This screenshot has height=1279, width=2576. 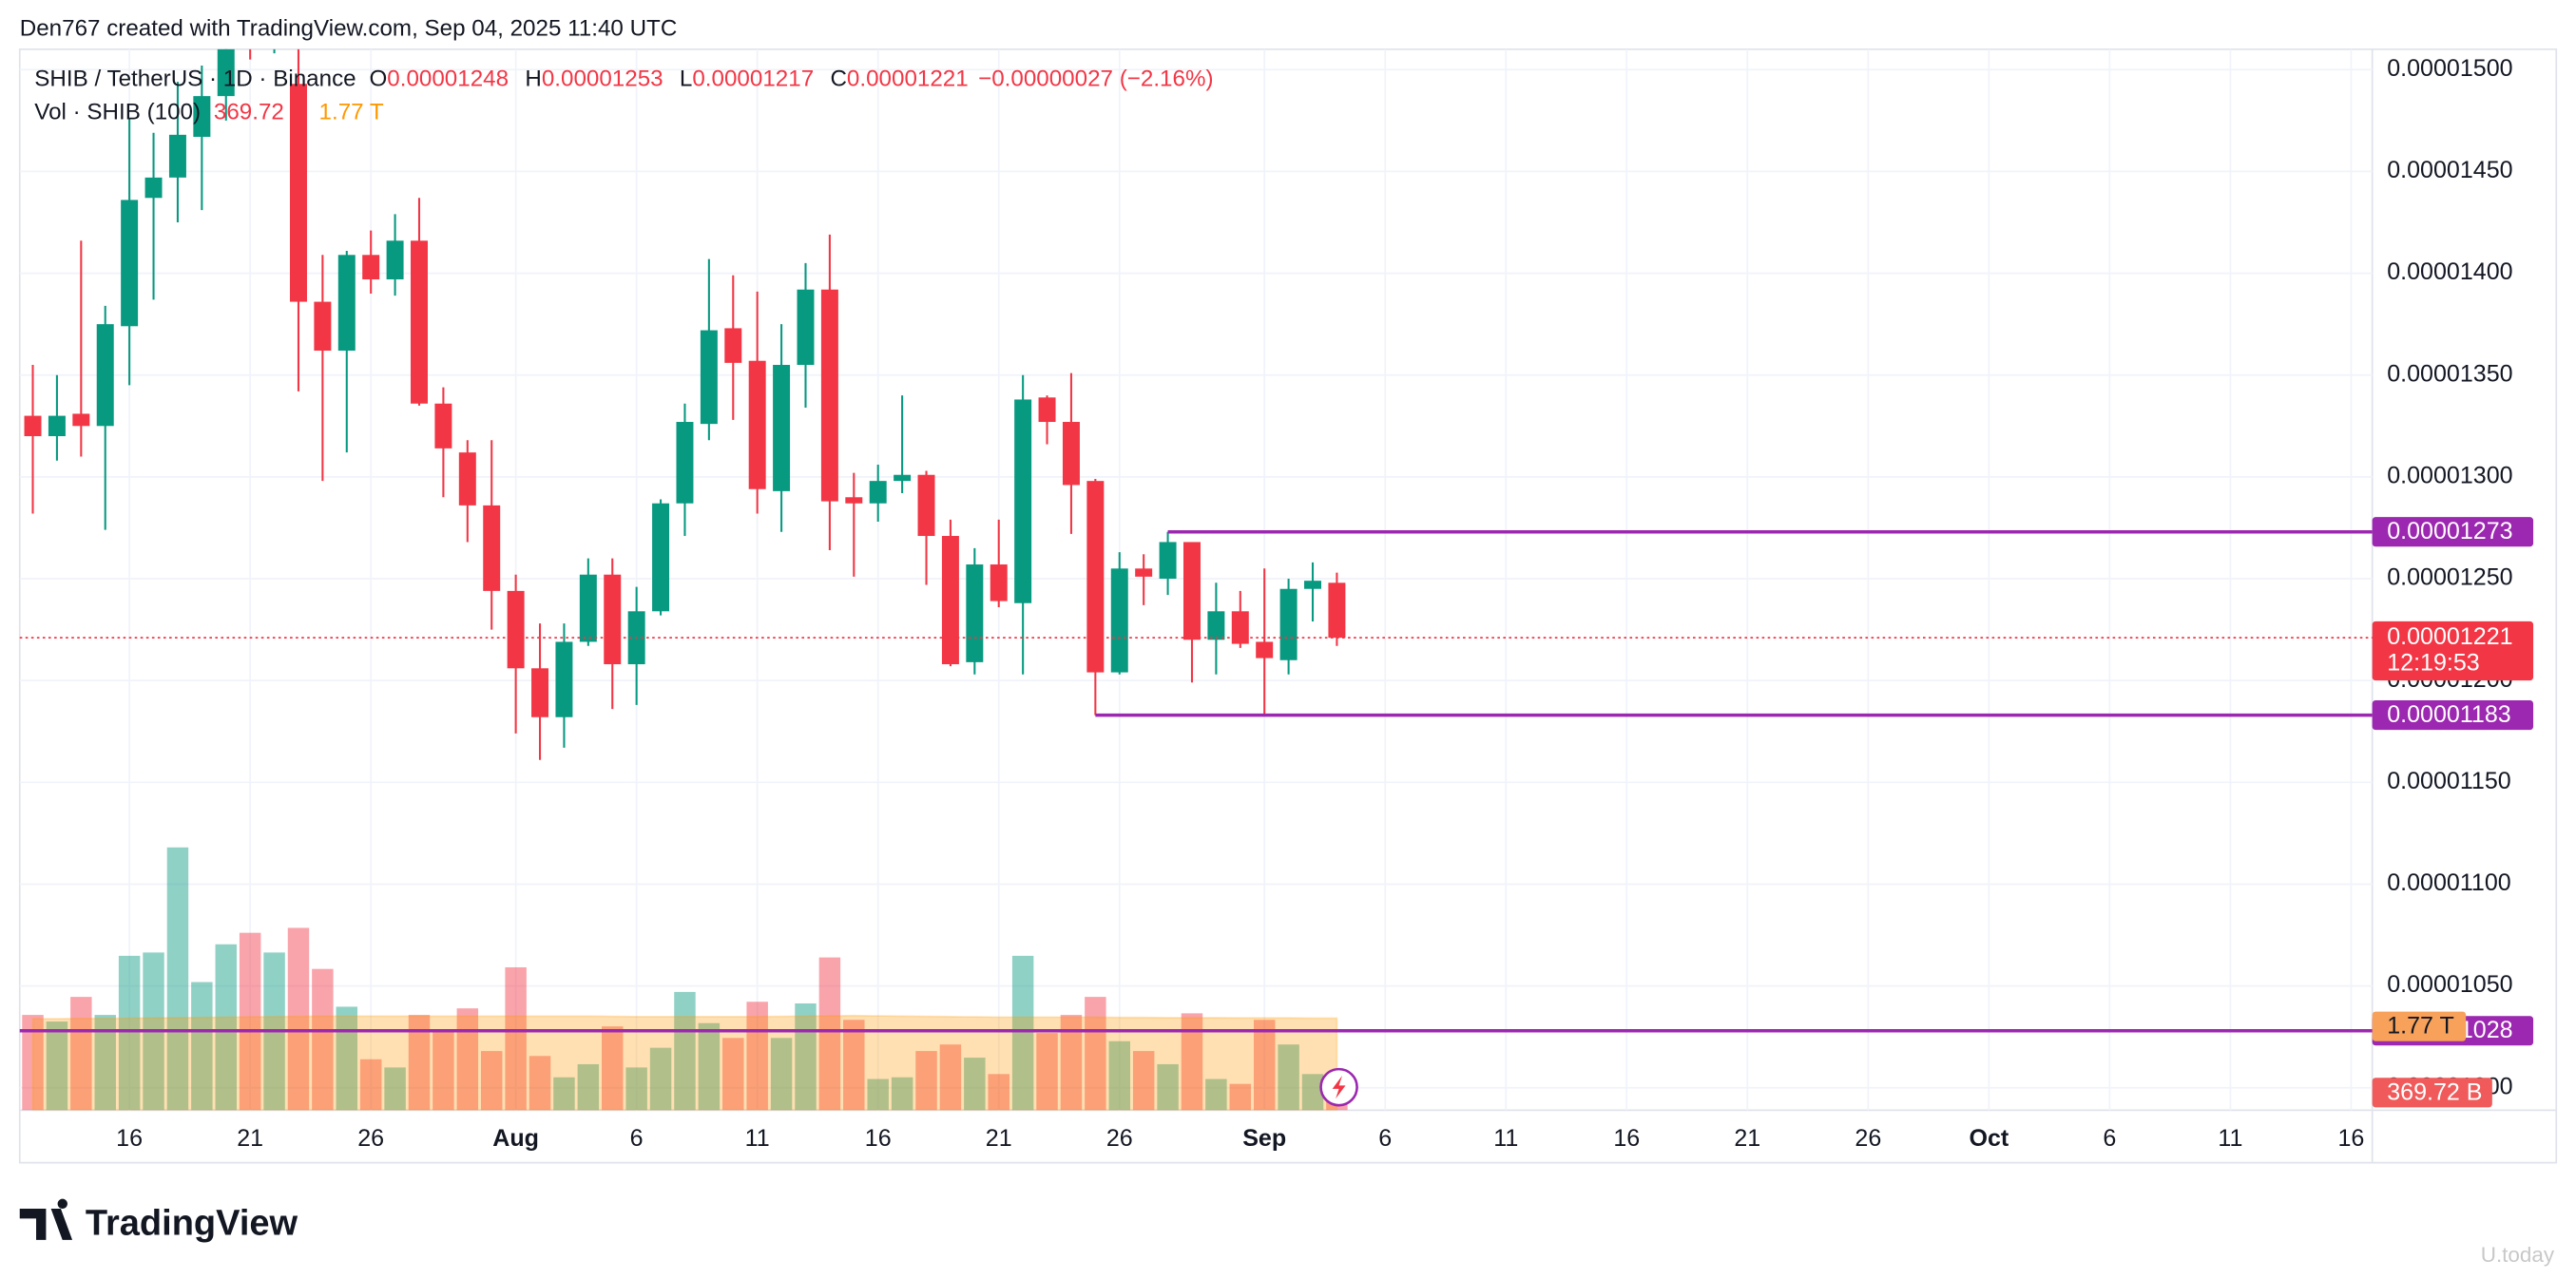 I want to click on last-price-label: 0.00001221, so click(x=2450, y=637).